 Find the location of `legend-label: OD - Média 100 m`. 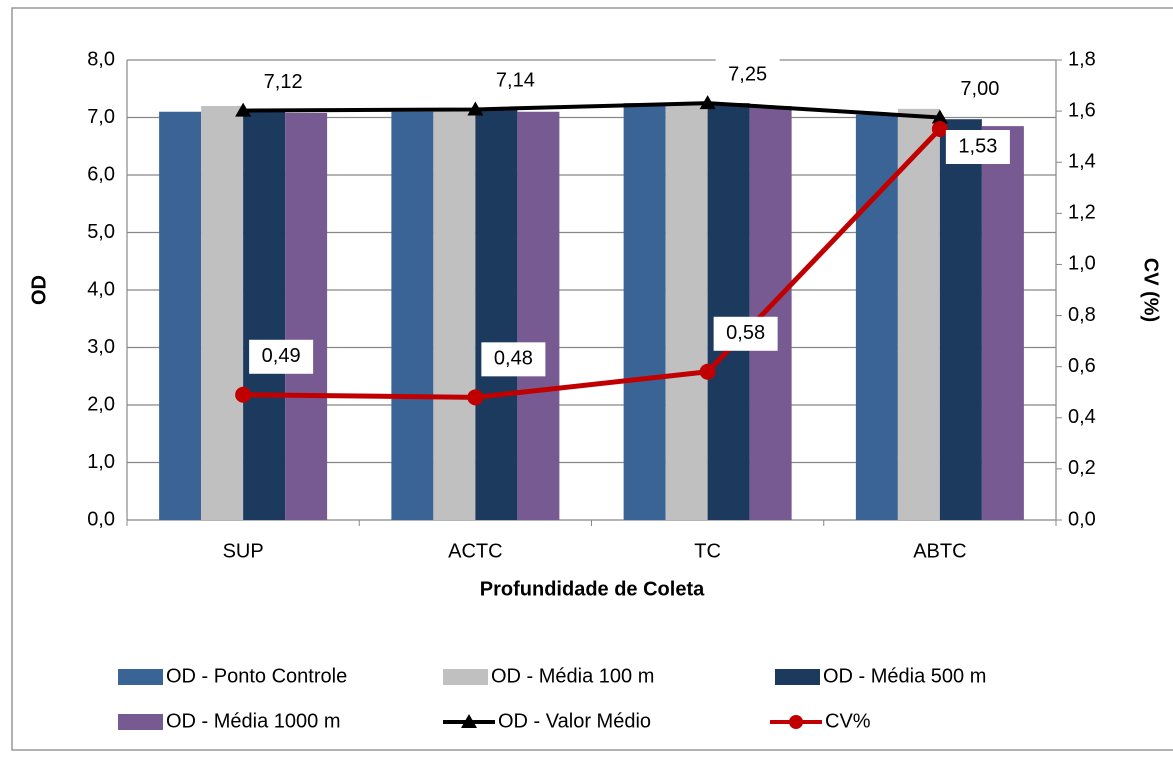

legend-label: OD - Média 100 m is located at coordinates (572, 676).